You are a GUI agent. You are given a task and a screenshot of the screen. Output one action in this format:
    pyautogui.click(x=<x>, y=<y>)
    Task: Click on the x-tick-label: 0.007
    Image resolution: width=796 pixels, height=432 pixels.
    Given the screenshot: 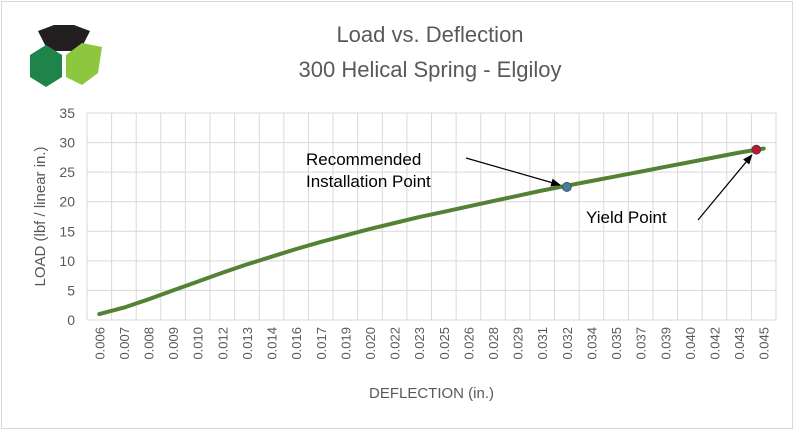 What is the action you would take?
    pyautogui.click(x=124, y=343)
    